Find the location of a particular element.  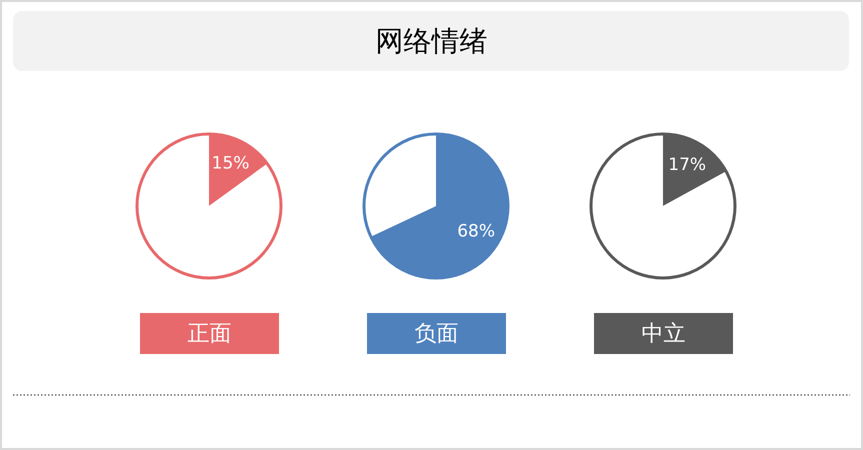

title: 网络情绪 is located at coordinates (431, 41).